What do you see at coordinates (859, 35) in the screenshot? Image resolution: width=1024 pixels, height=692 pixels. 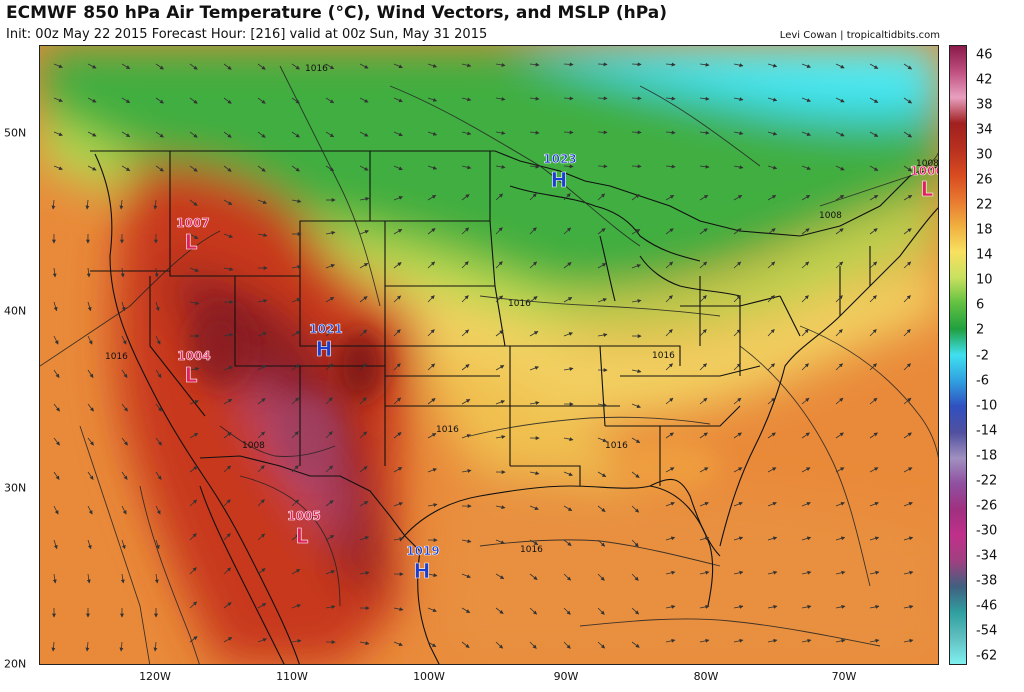 I see `credit-text: Levi Cowan | tropicaltidbits.com` at bounding box center [859, 35].